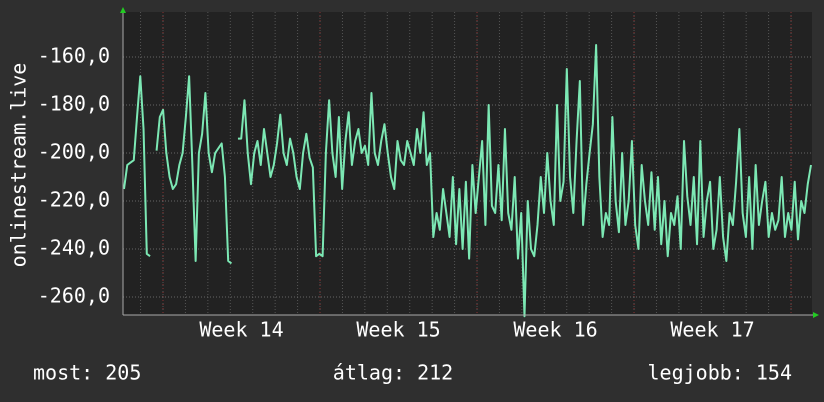 The image size is (824, 402). I want to click on y-tick-label: -260,0, so click(74, 296).